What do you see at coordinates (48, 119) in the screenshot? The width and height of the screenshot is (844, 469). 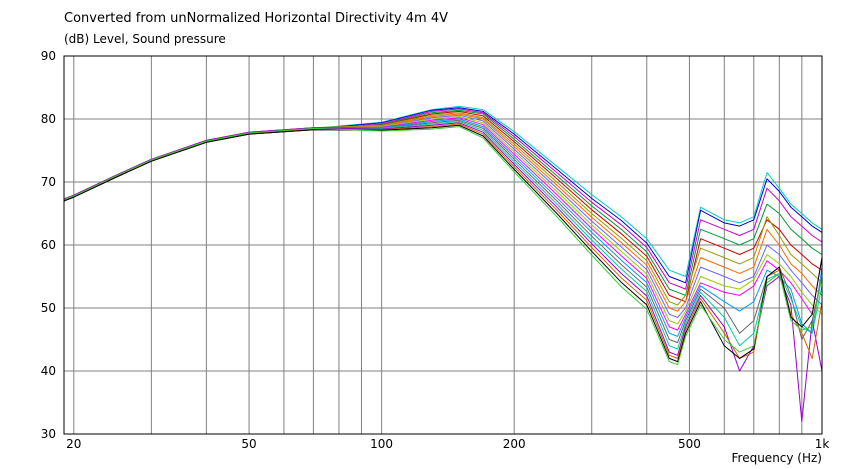 I see `y-tick-label: 80` at bounding box center [48, 119].